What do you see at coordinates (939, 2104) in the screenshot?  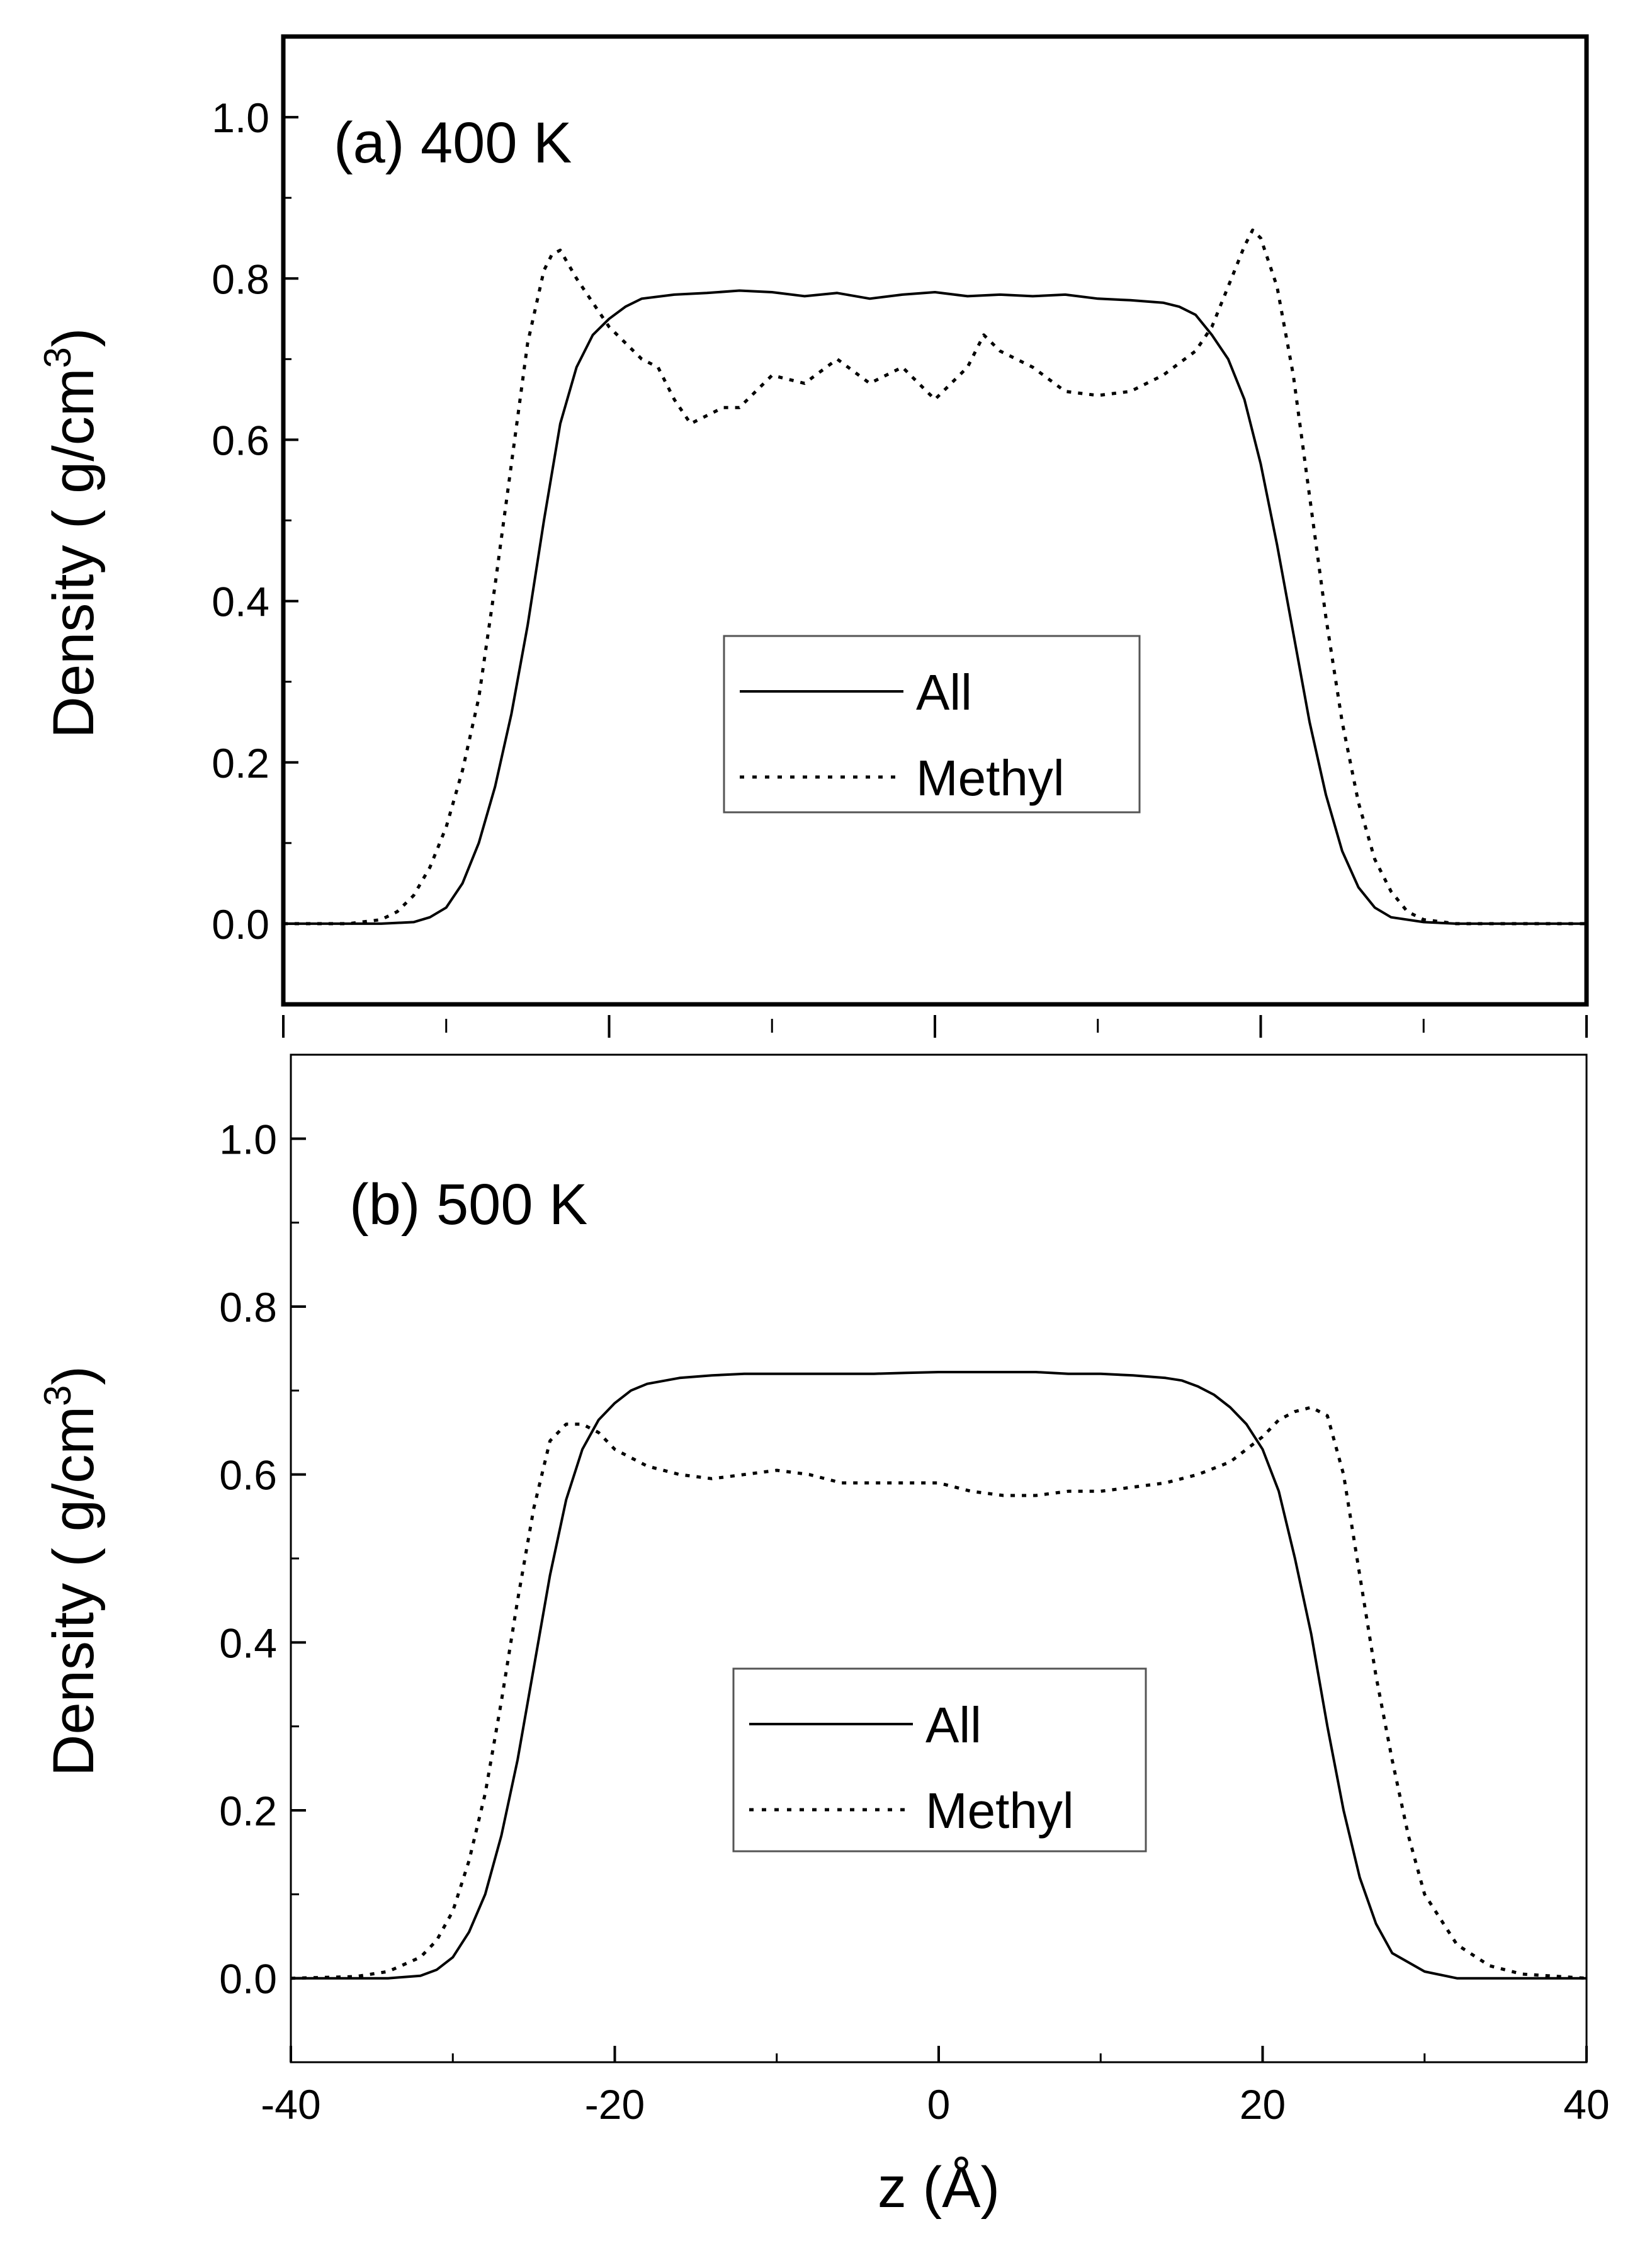 I see `x-tick-label: 0` at bounding box center [939, 2104].